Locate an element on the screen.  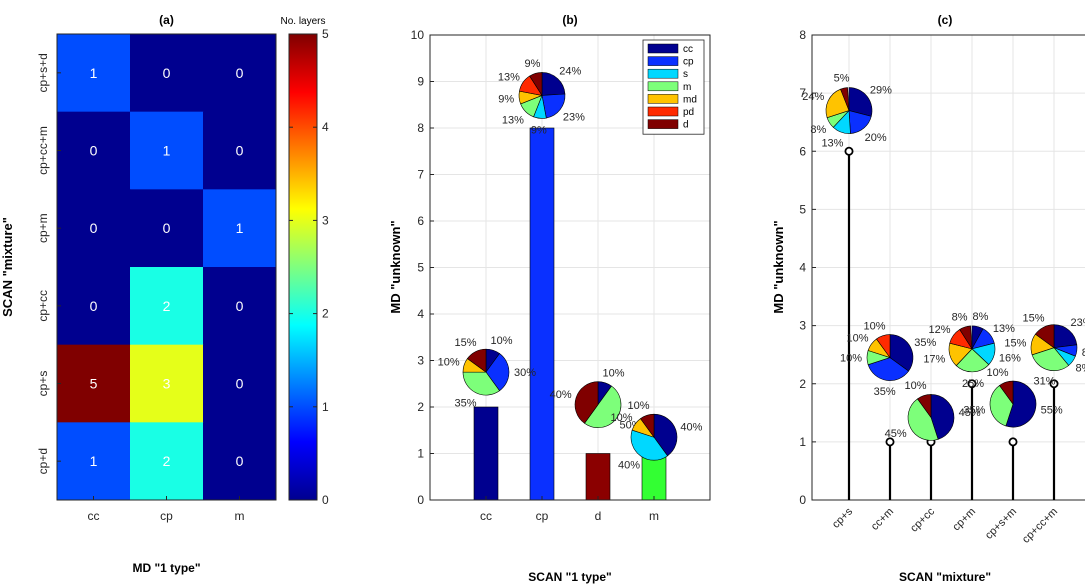
pie-slice-label: 40% is located at coordinates (561, 395).